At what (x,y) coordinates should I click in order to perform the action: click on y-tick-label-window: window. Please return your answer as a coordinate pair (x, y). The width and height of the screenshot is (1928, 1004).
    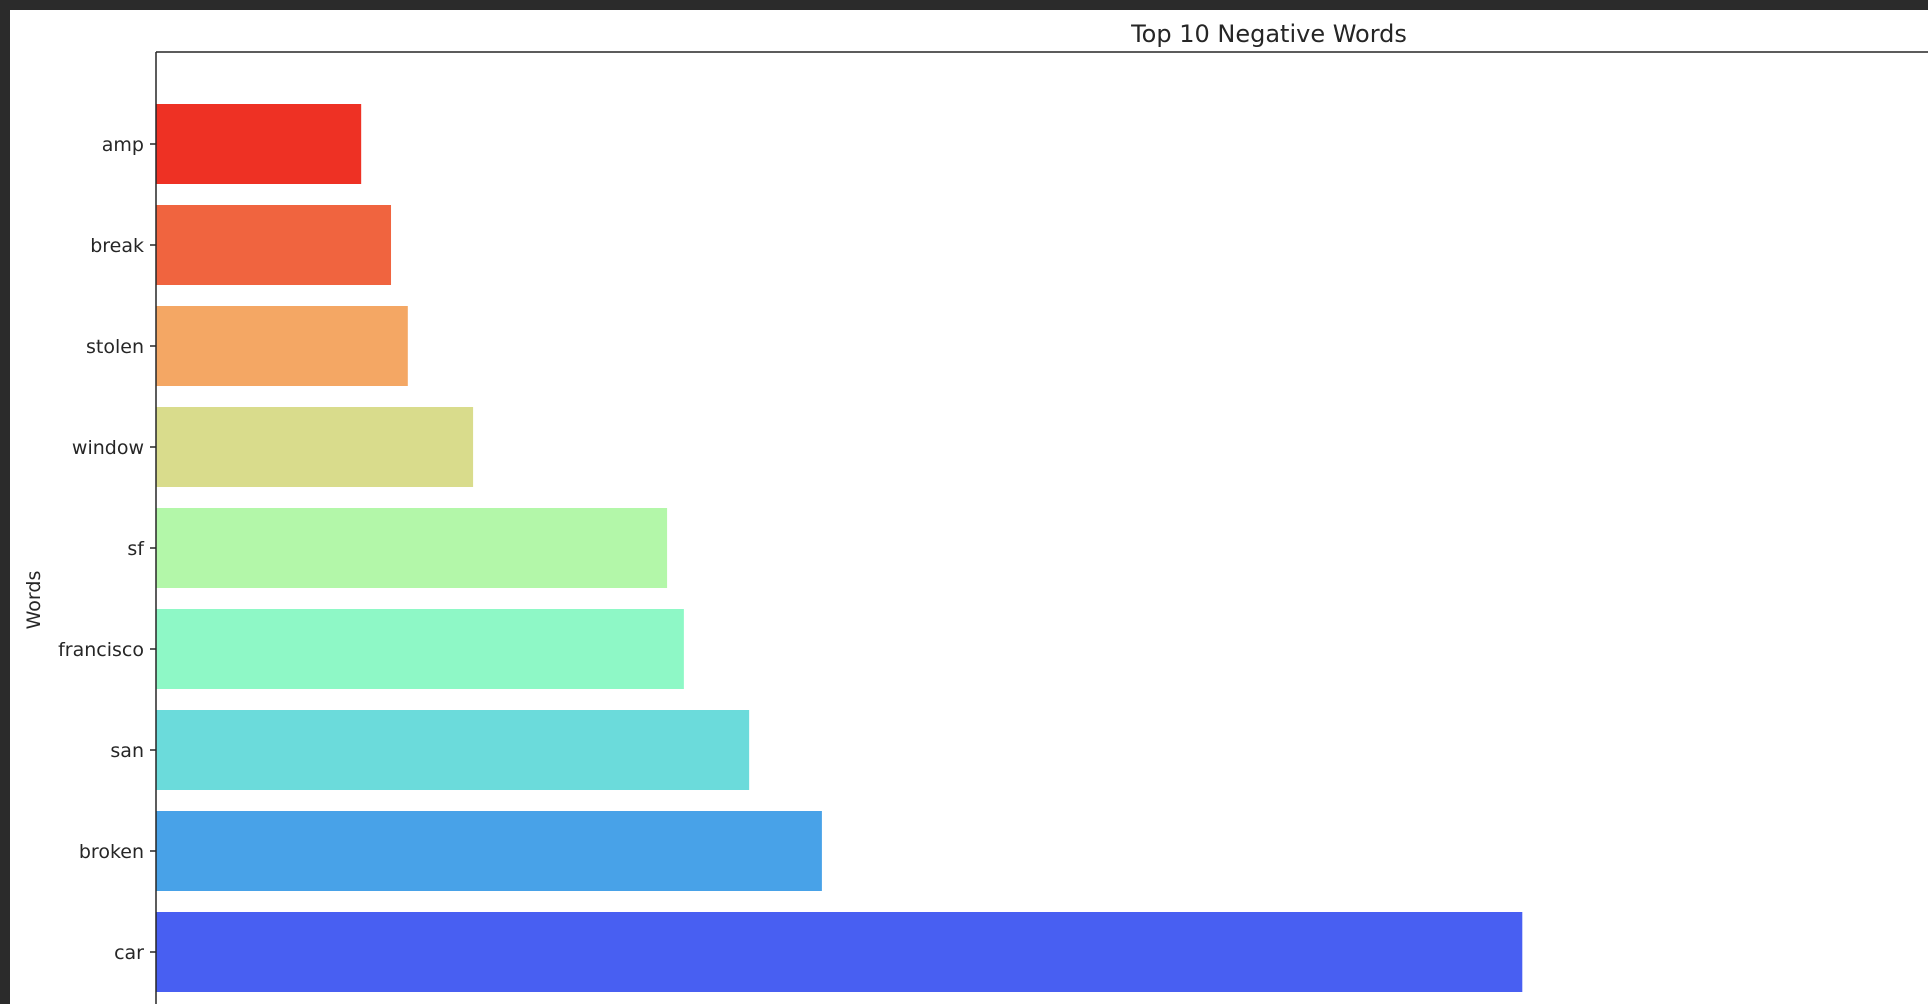
    Looking at the image, I should click on (108, 448).